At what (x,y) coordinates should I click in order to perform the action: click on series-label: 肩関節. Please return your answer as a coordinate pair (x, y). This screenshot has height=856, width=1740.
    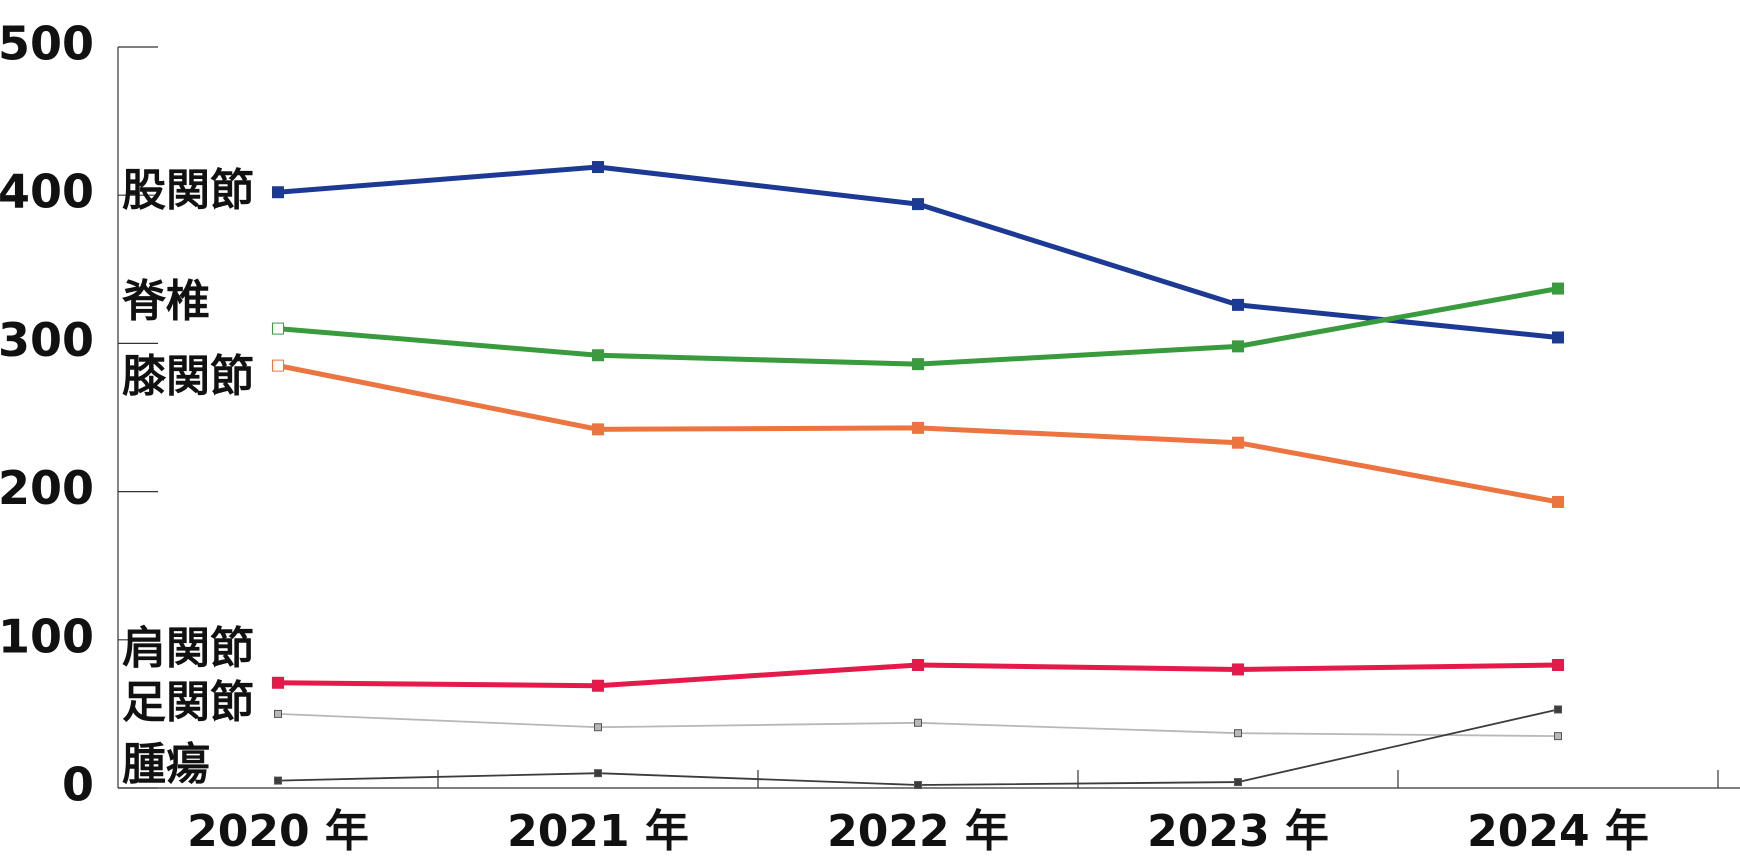
    Looking at the image, I should click on (188, 648).